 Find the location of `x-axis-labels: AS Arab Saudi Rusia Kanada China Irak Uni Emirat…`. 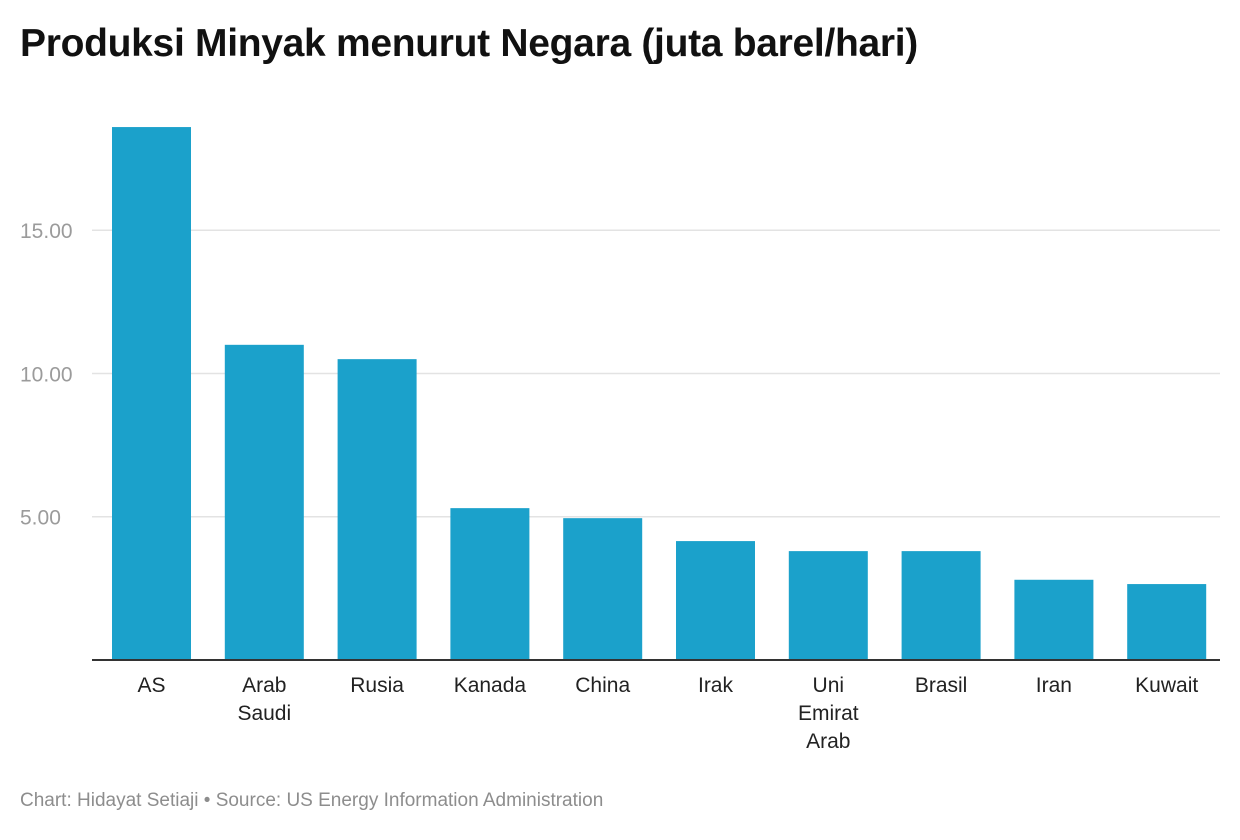

x-axis-labels: AS Arab Saudi Rusia Kanada China Irak Uni Emirat… is located at coordinates (667, 713).